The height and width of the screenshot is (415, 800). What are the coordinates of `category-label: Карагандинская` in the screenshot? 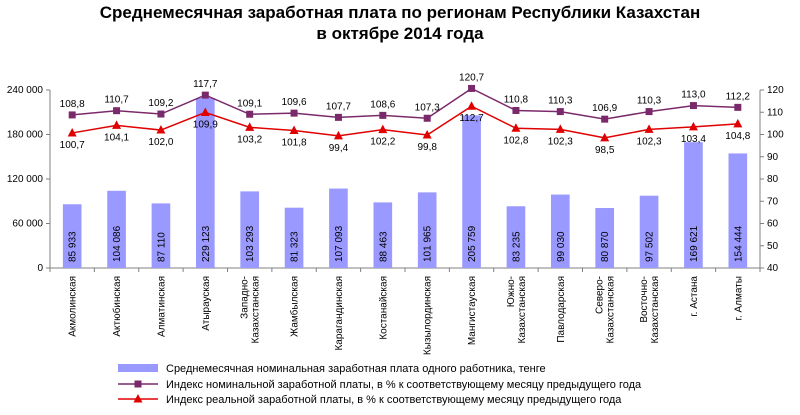 It's located at (339, 313).